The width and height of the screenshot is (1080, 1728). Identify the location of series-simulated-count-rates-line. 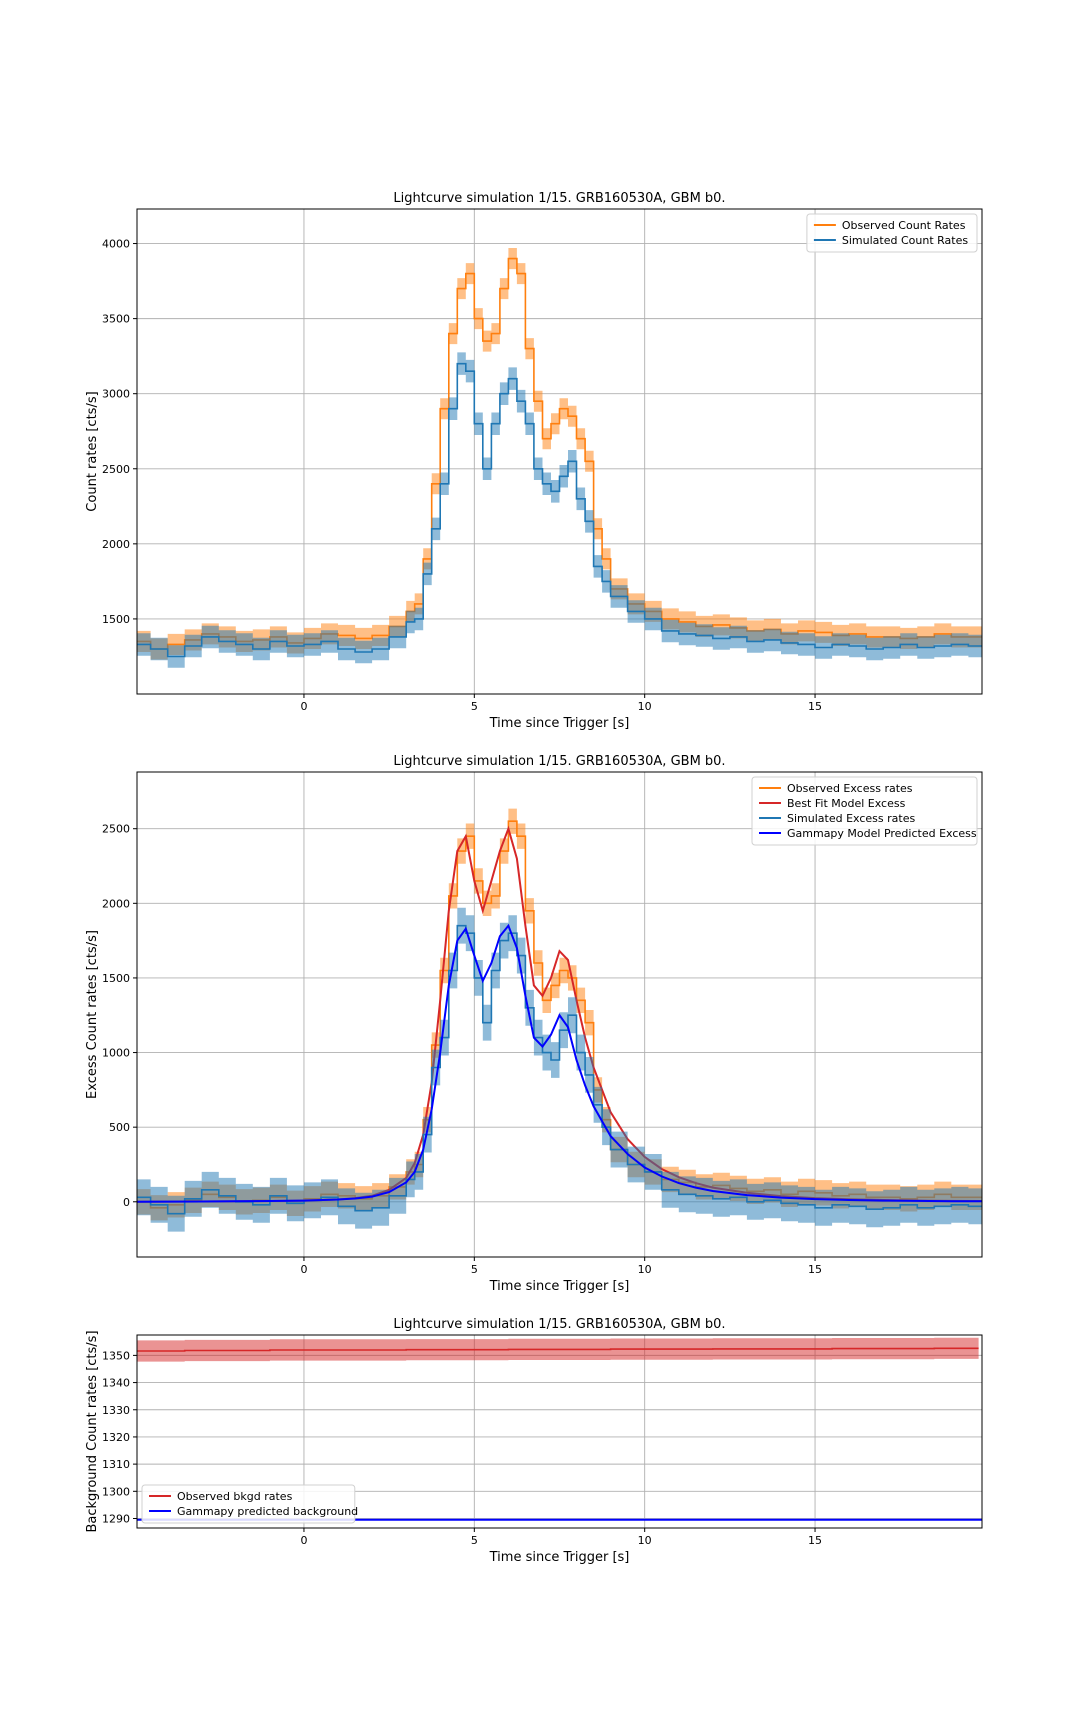
(559, 510).